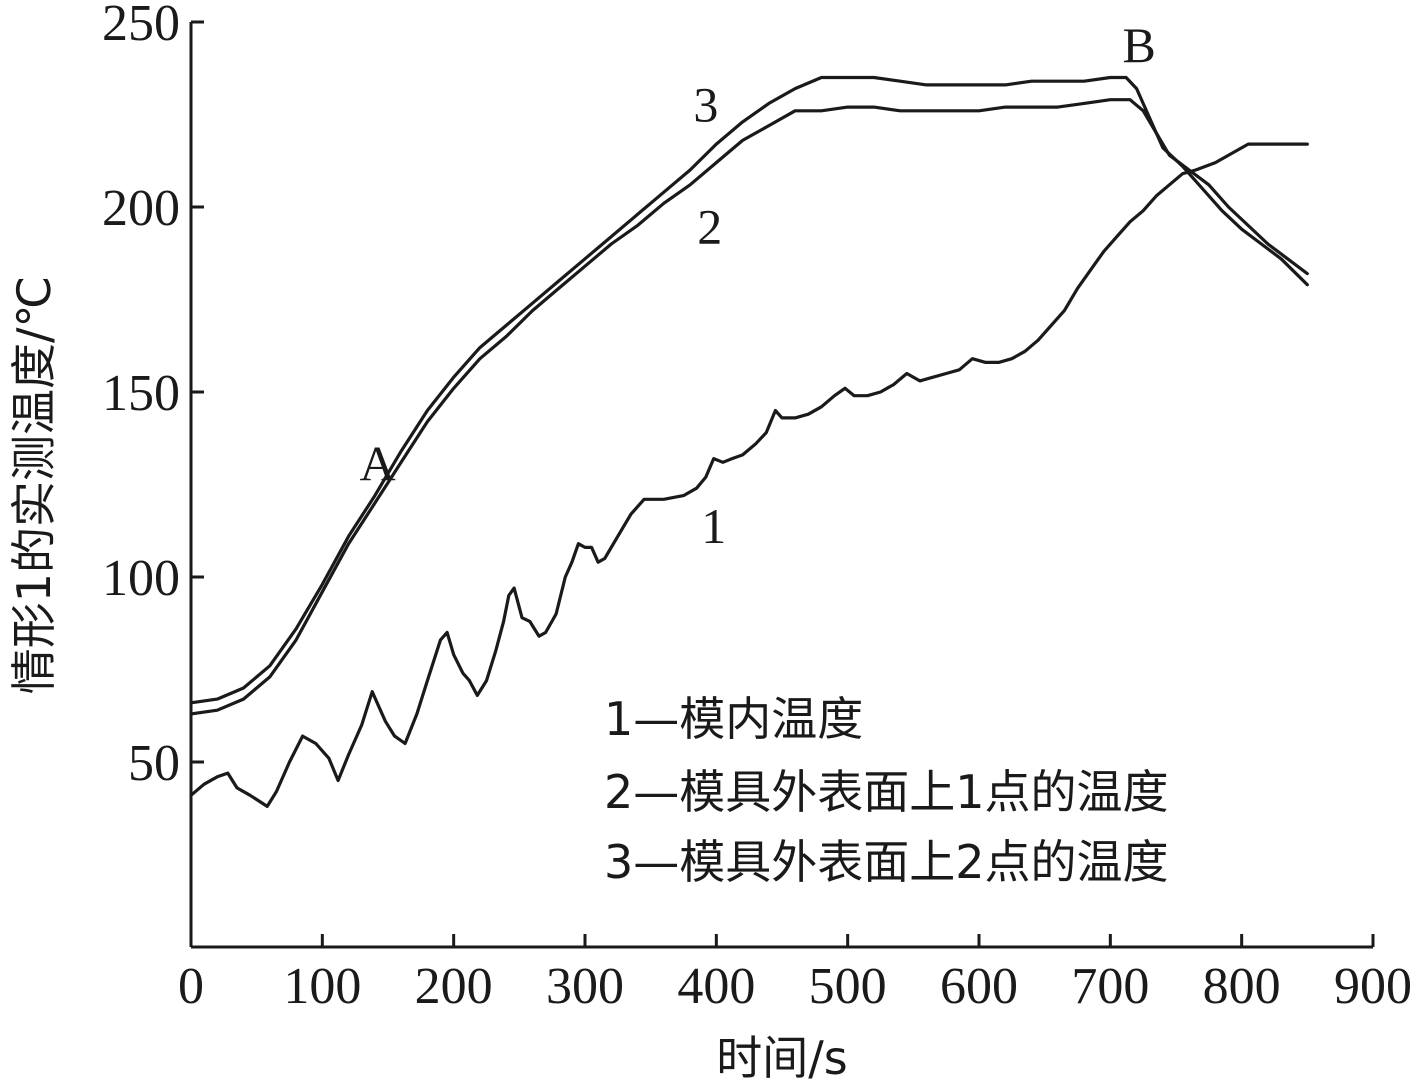 Image resolution: width=1422 pixels, height=1083 pixels. Describe the element at coordinates (1373, 986) in the screenshot. I see `x-tick-label-900: 900` at that location.